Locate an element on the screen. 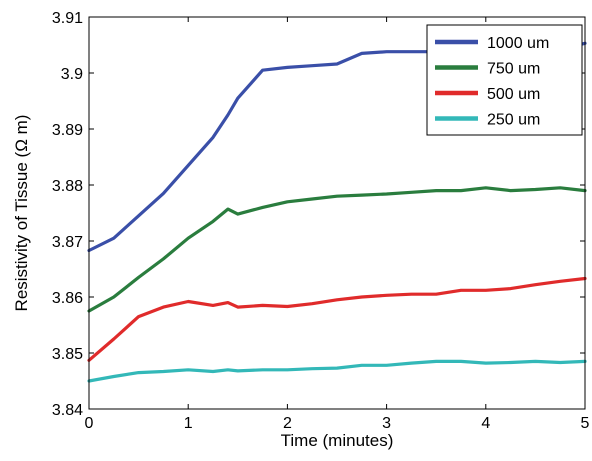 The image size is (592, 461). y-tick-label: 3.86 is located at coordinates (67, 298).